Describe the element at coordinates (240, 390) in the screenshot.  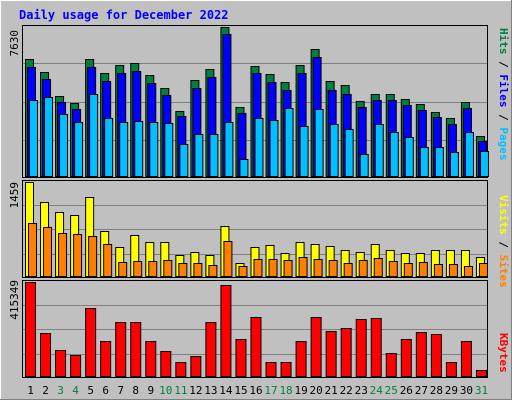
I see `x-tick-label: 15` at that location.